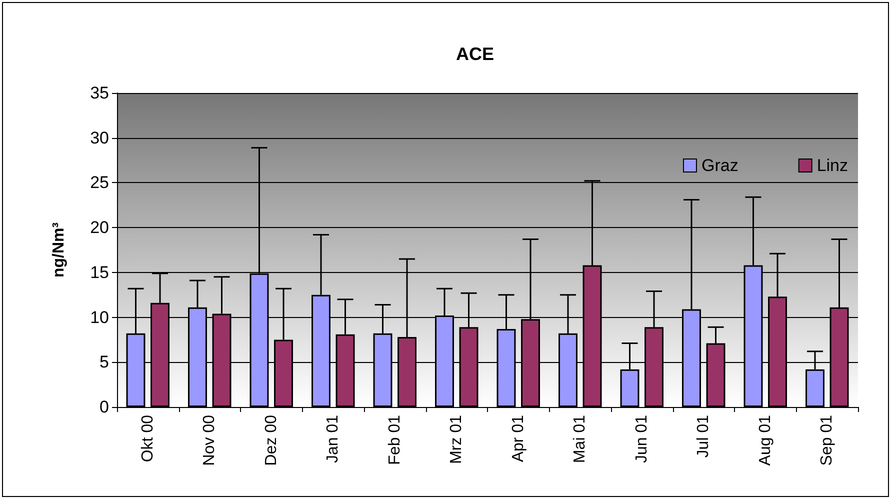 The height and width of the screenshot is (501, 893). Describe the element at coordinates (475, 54) in the screenshot. I see `chart-title: ACE` at that location.